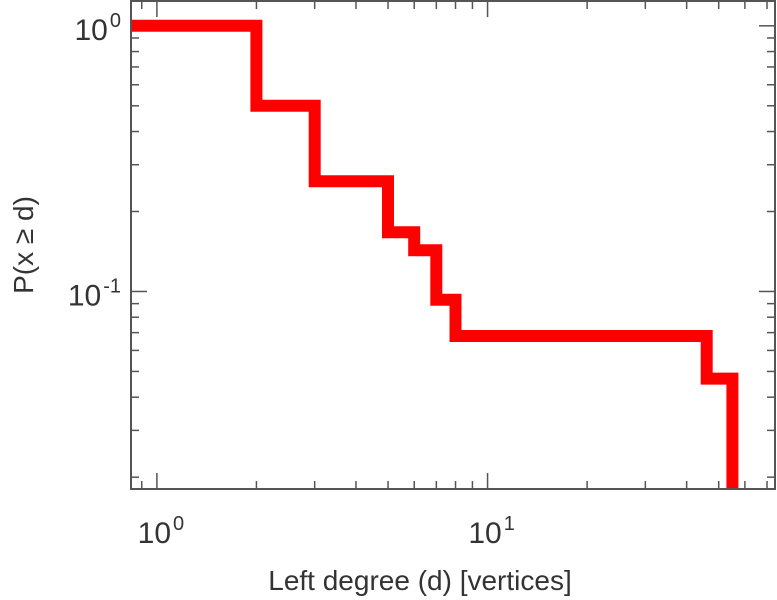 Image resolution: width=777 pixels, height=600 pixels. I want to click on y-tick-label: 10 0, so click(98, 28).